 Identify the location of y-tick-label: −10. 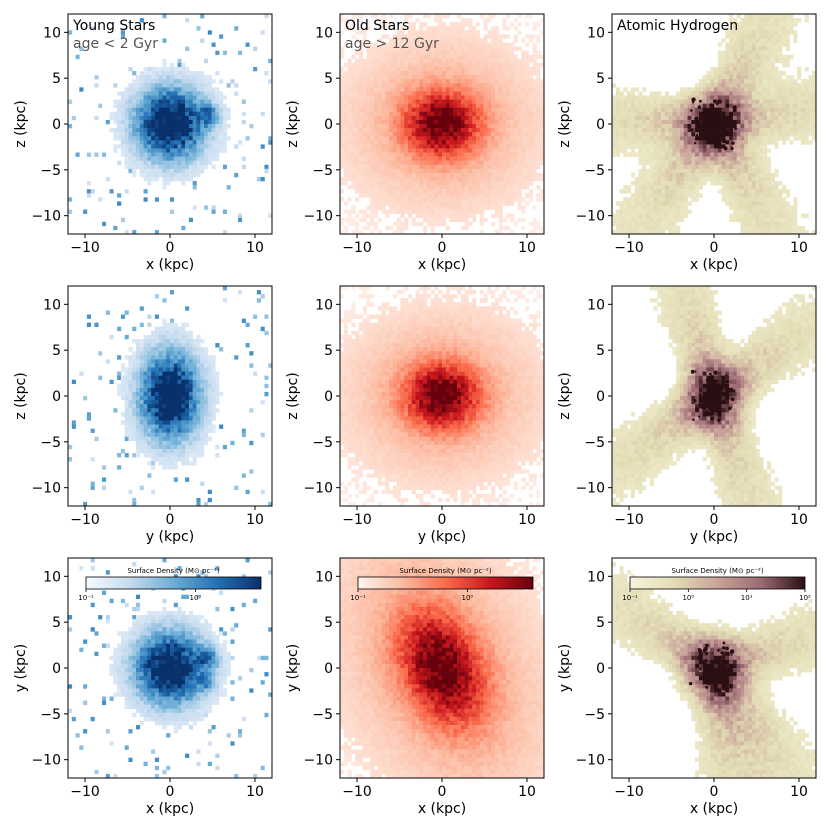
(46, 761).